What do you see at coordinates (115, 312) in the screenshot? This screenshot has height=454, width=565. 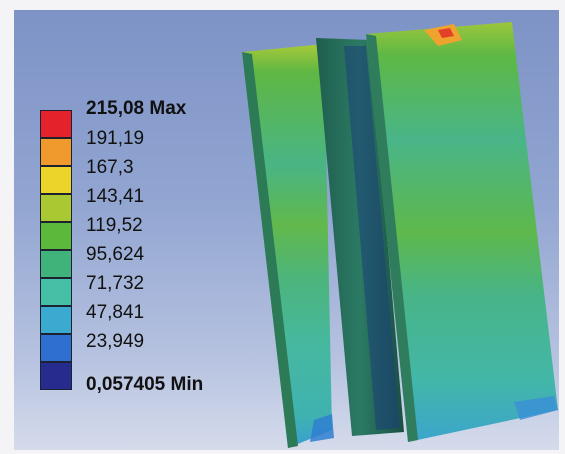 I see `legend-label-7: 47,841` at bounding box center [115, 312].